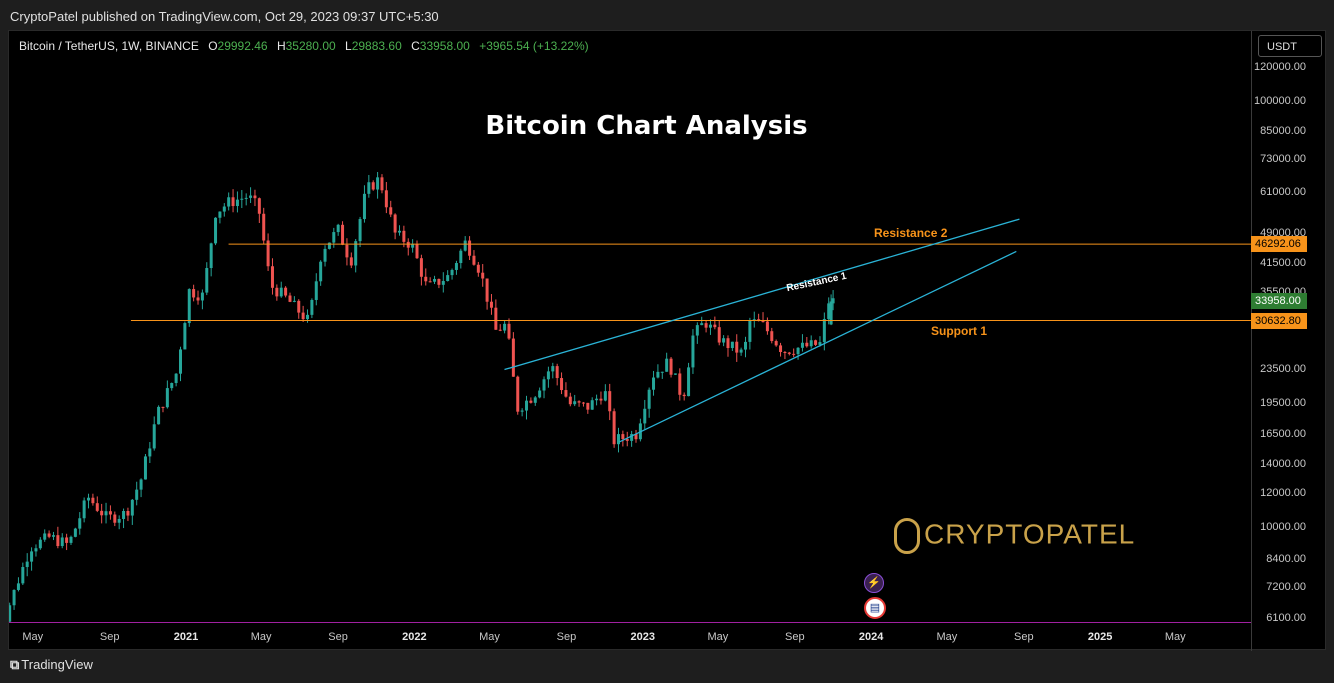 The width and height of the screenshot is (1334, 683). I want to click on watermark-text: CRYPTOPATEL, so click(1030, 534).